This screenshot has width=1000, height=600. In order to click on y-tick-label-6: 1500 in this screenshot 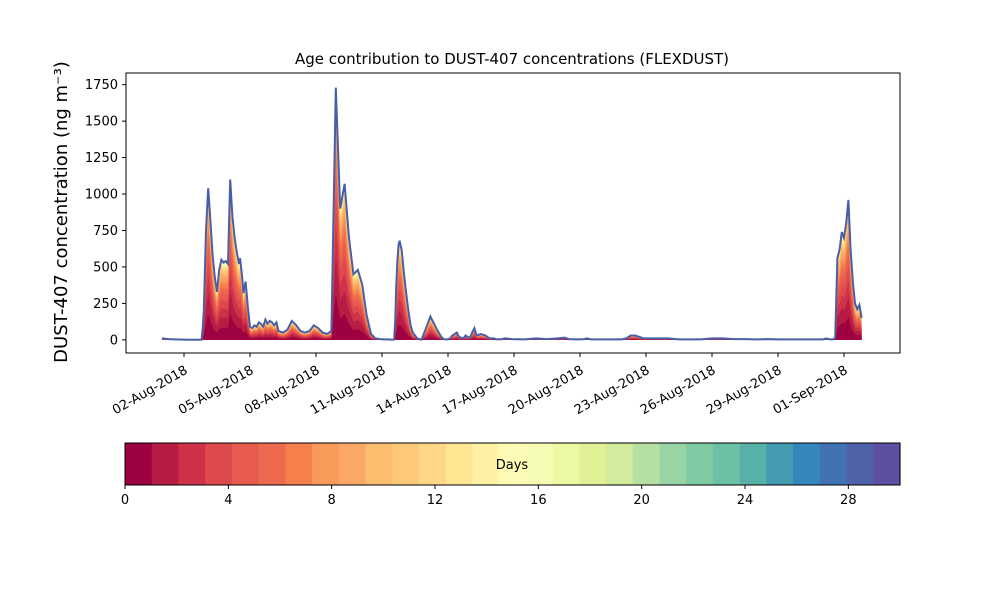, I will do `click(101, 122)`.